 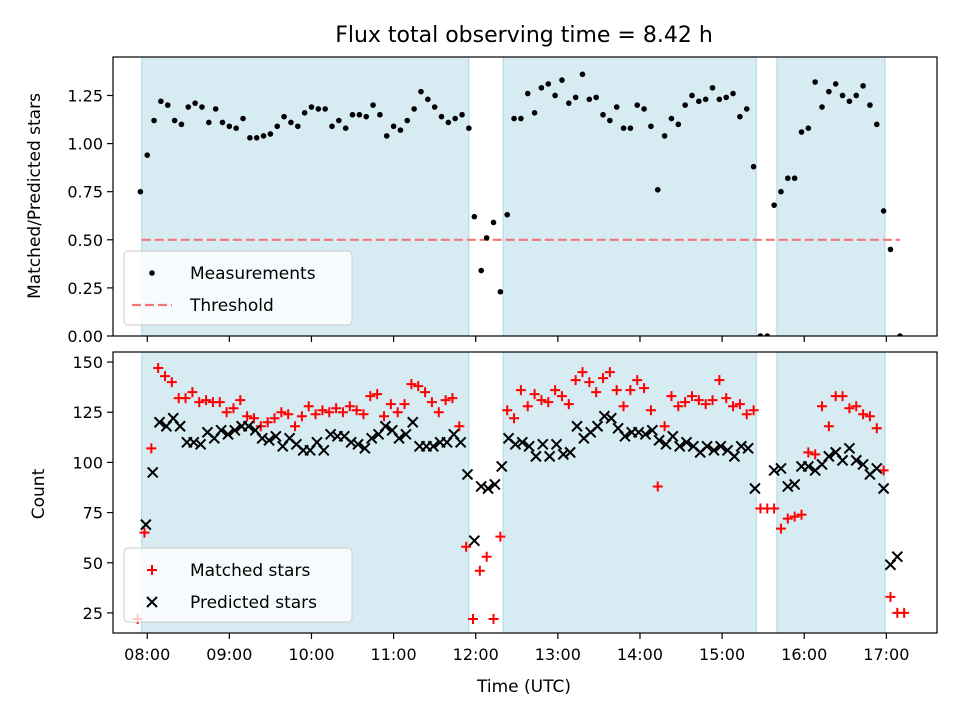 What do you see at coordinates (476, 654) in the screenshot?
I see `x-tick-label: 12:00` at bounding box center [476, 654].